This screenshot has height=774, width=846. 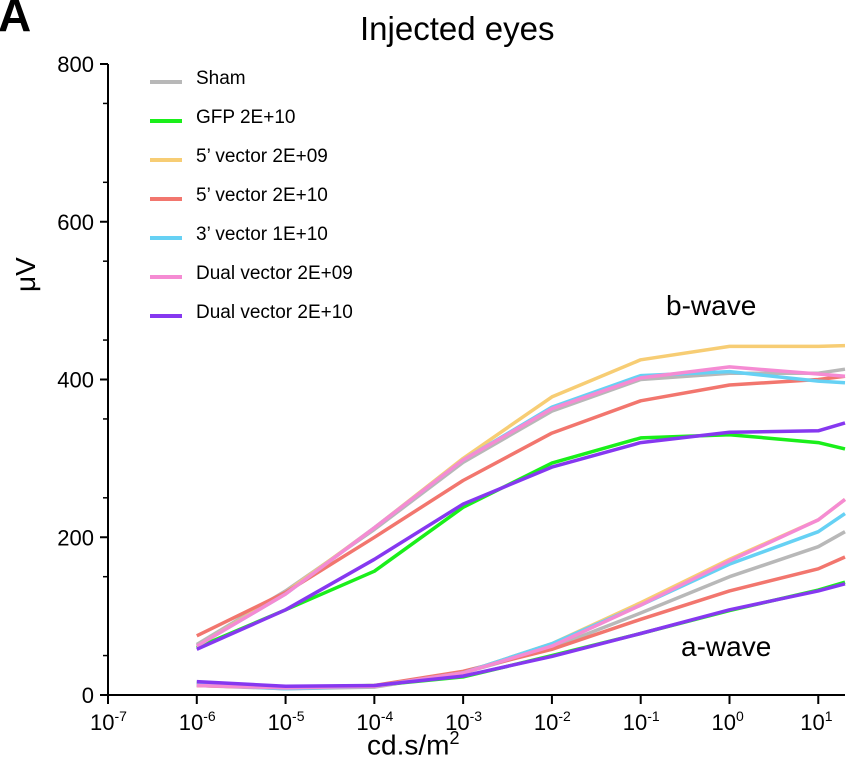 What do you see at coordinates (262, 156) in the screenshot?
I see `legend-label: 5’ vector 2E+09` at bounding box center [262, 156].